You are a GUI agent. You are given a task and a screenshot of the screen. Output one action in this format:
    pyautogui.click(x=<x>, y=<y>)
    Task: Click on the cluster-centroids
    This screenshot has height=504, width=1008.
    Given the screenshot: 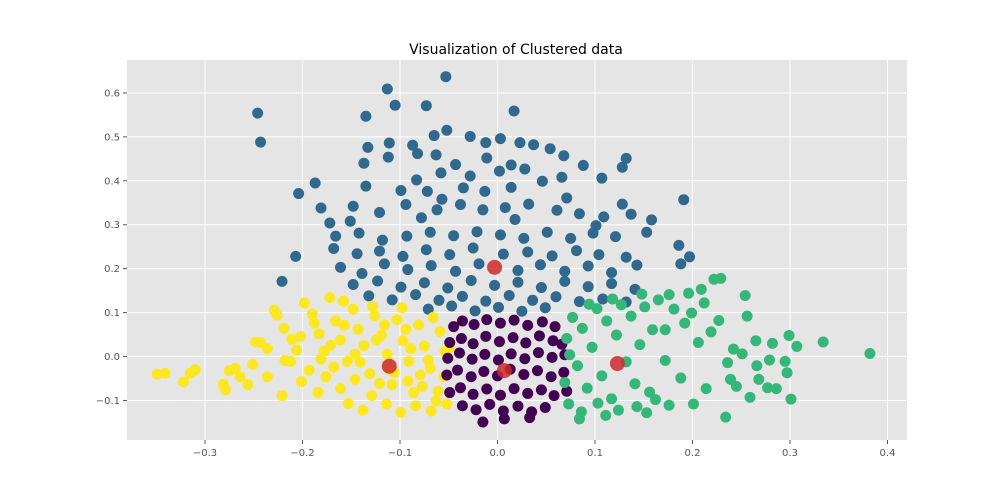 What is the action you would take?
    pyautogui.click(x=503, y=319)
    